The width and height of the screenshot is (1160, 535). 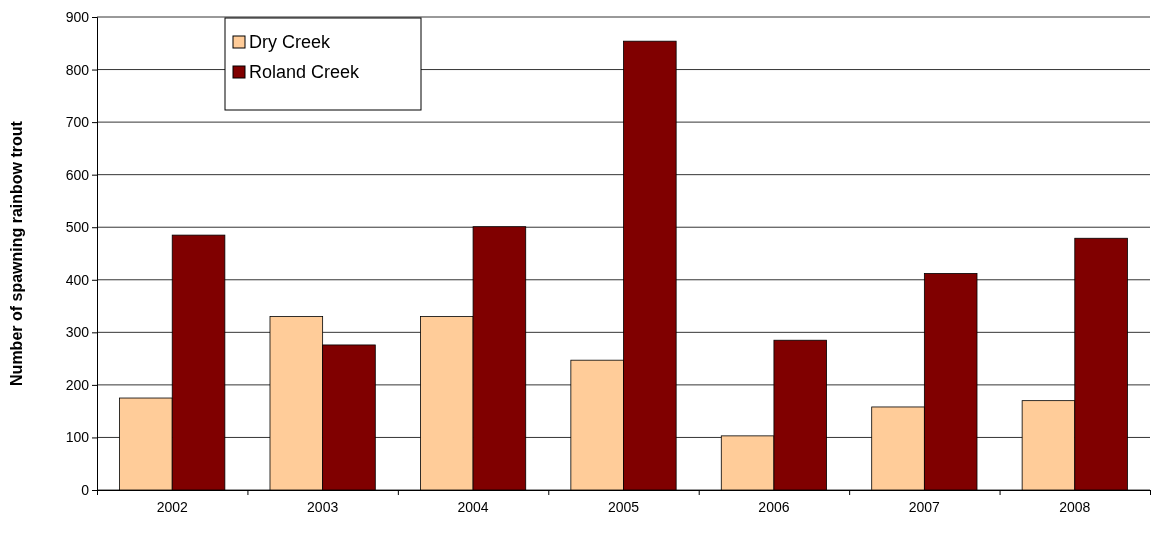 What do you see at coordinates (323, 507) in the screenshot?
I see `x-tick-label: 2003` at bounding box center [323, 507].